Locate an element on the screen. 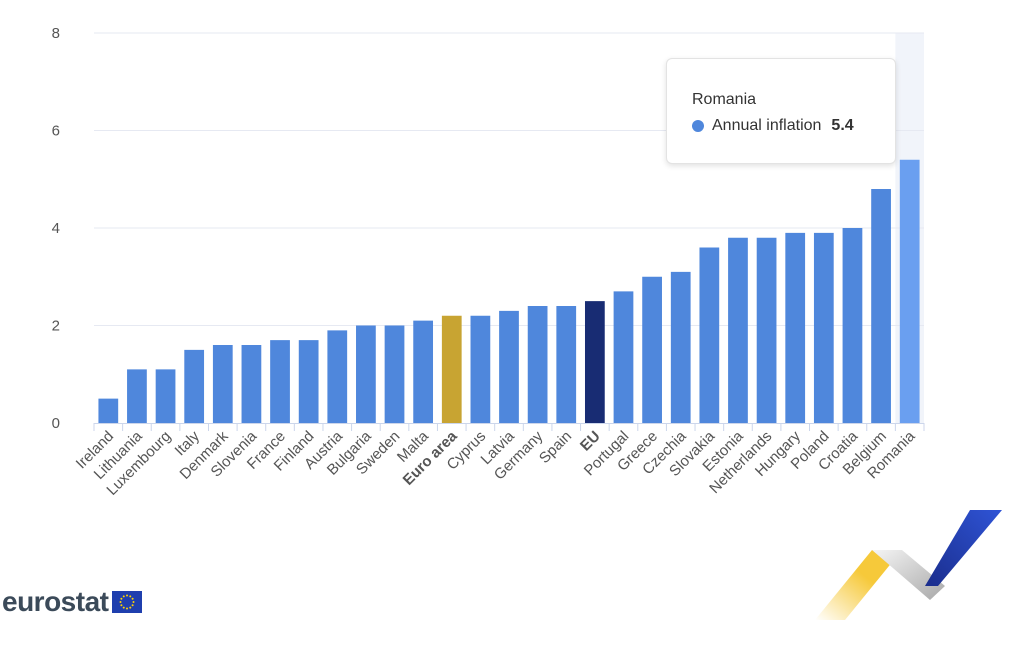 This screenshot has width=1024, height=649. y-tick-label: 4 is located at coordinates (56, 228).